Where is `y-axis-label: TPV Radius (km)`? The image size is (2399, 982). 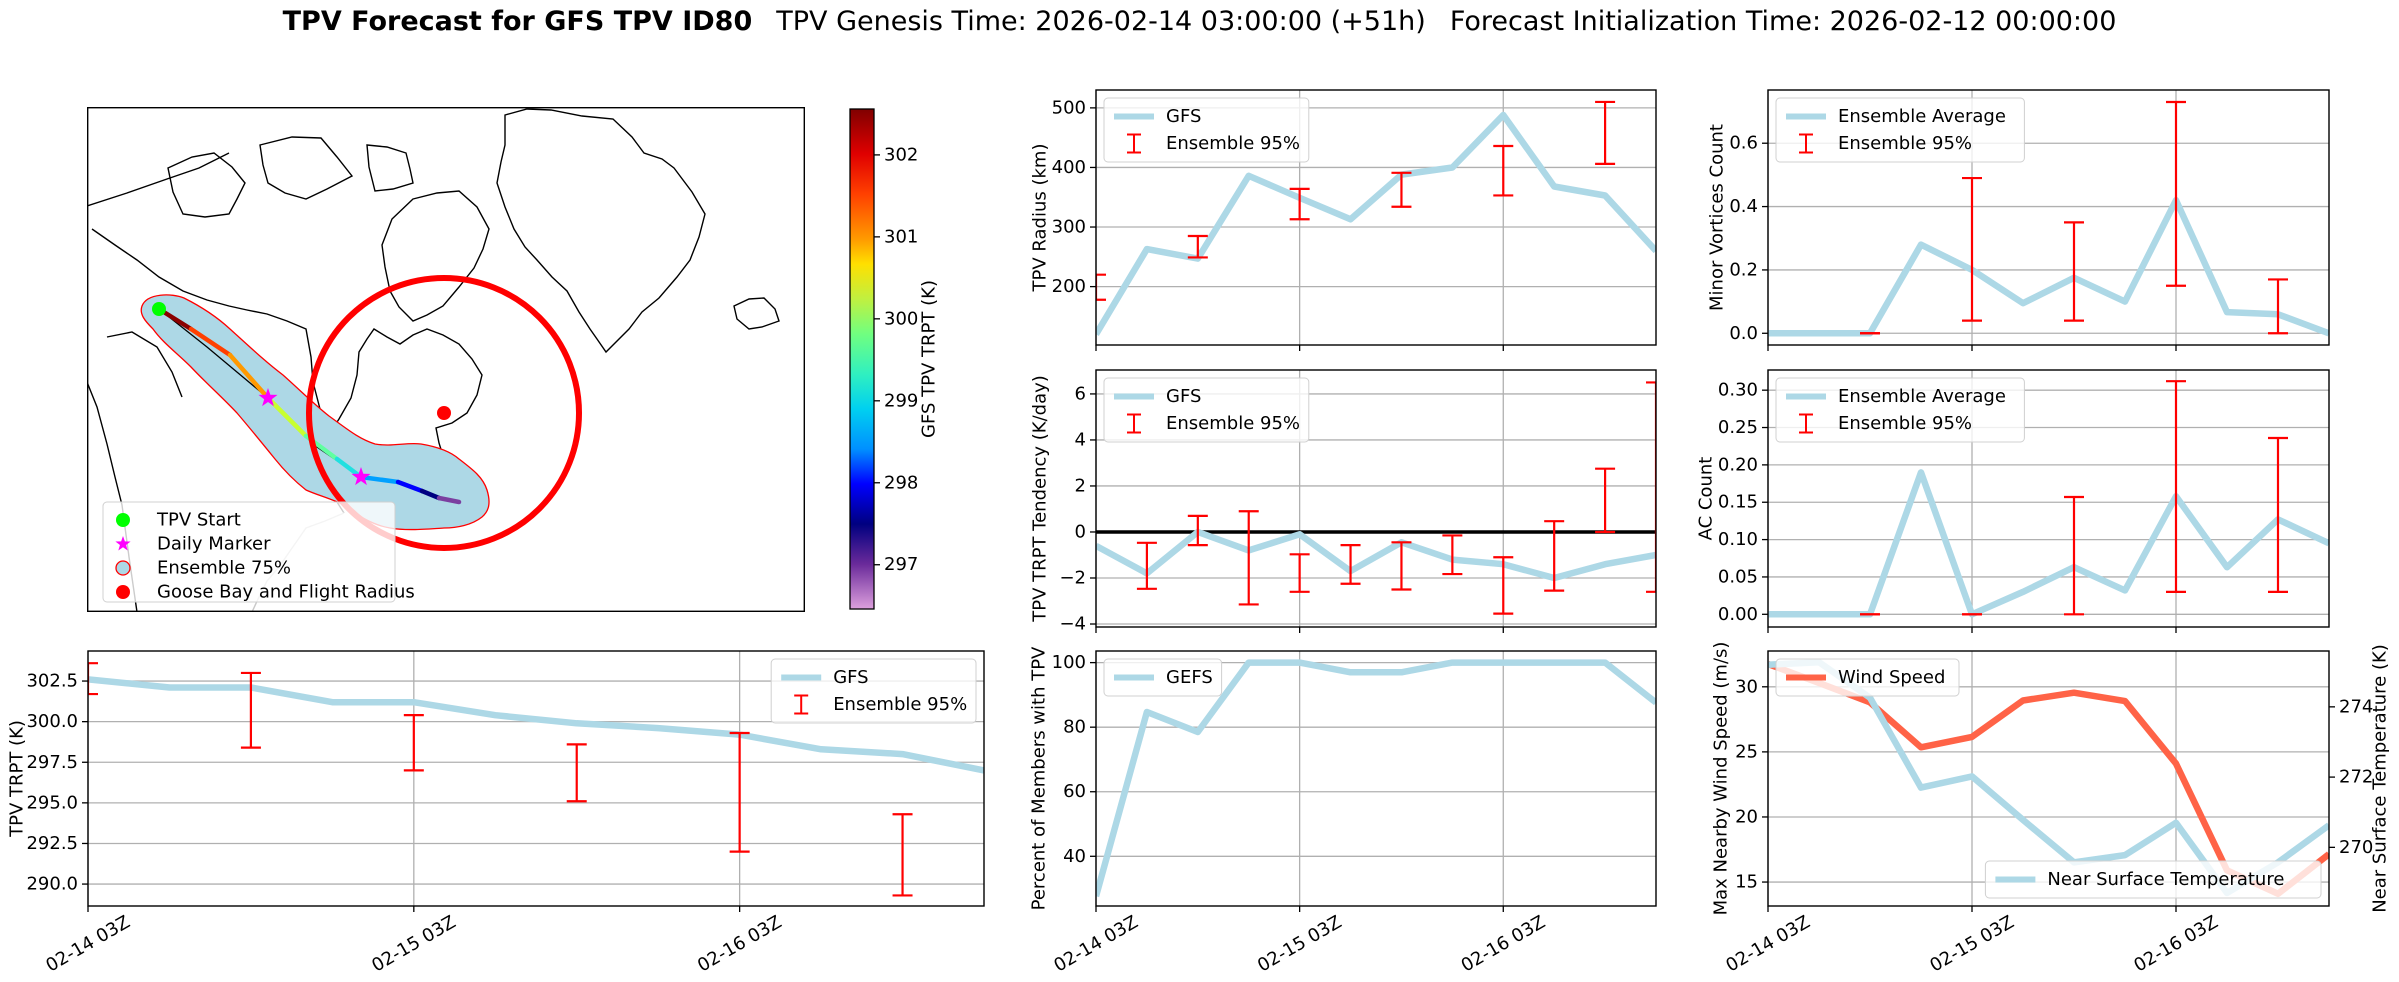
y-axis-label: TPV Radius (km) is located at coordinates (1040, 218).